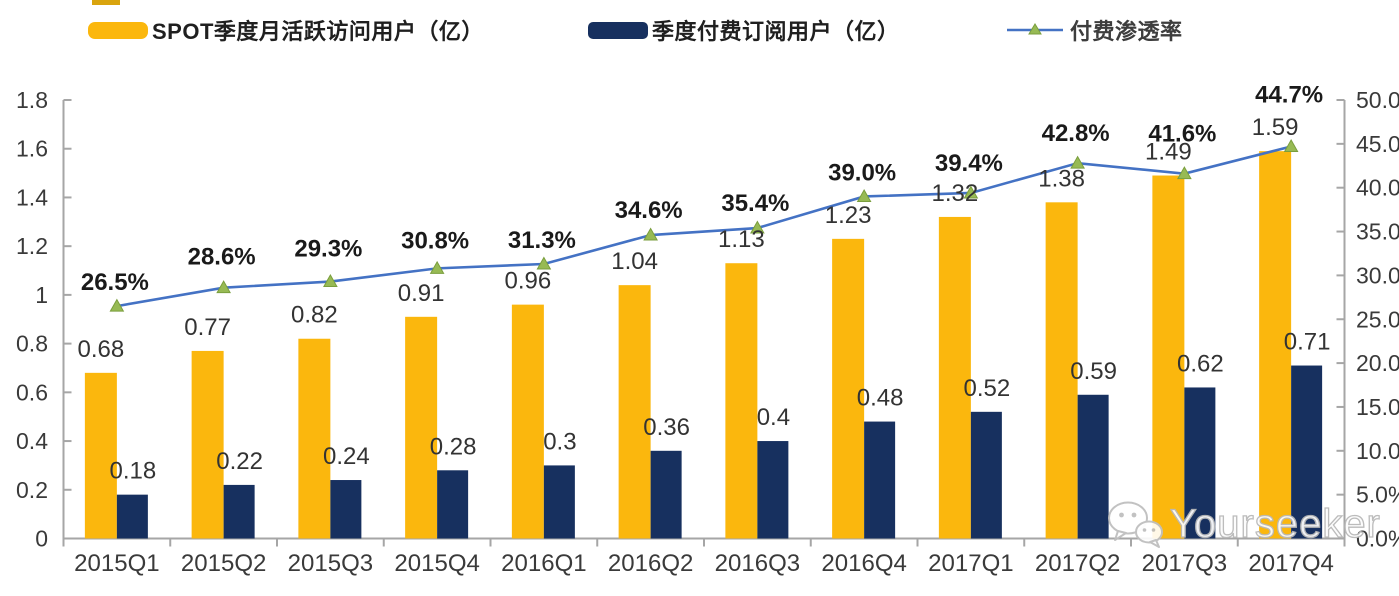  I want to click on x-category-label: 2017Q2, so click(1077, 563).